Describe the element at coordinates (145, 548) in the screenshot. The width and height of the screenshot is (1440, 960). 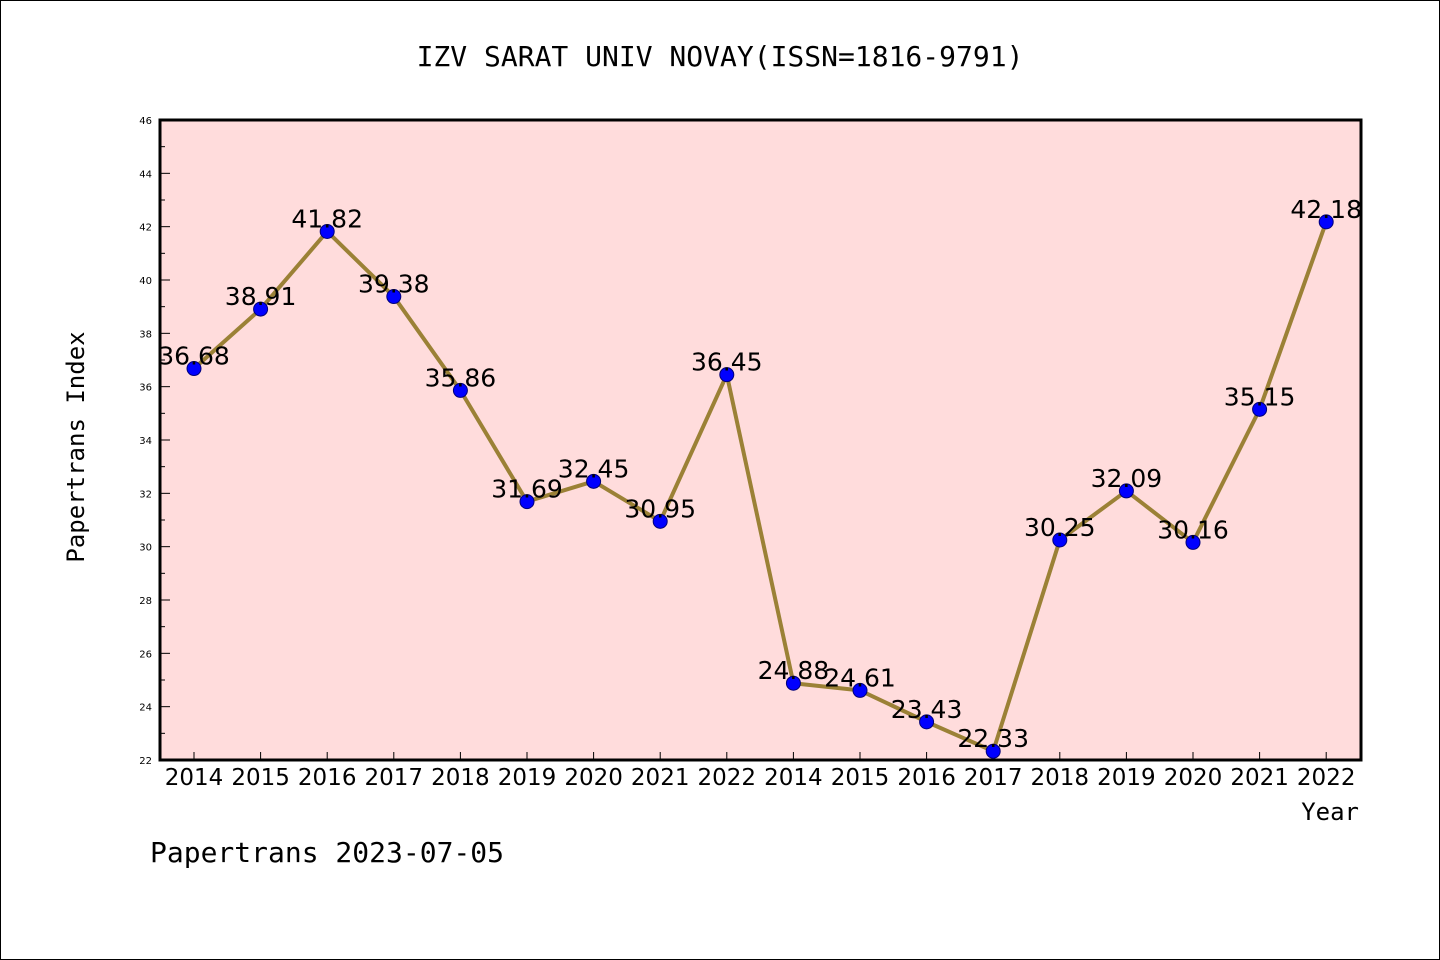
I see `y-tick-label: 30` at that location.